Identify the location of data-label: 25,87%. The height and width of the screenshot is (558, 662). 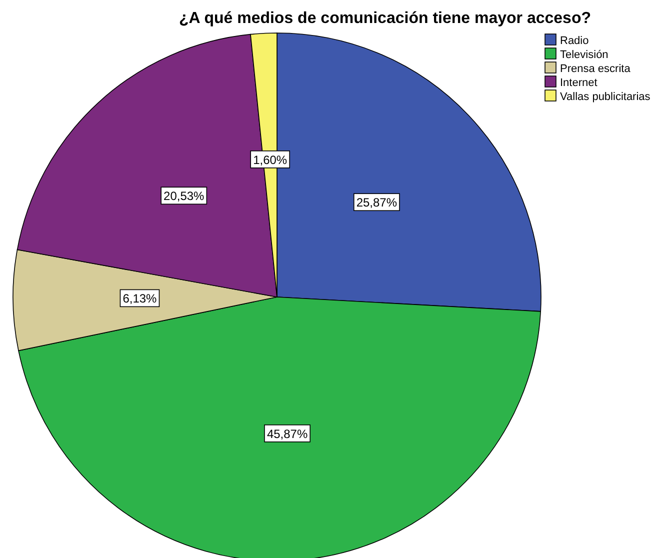
(377, 203).